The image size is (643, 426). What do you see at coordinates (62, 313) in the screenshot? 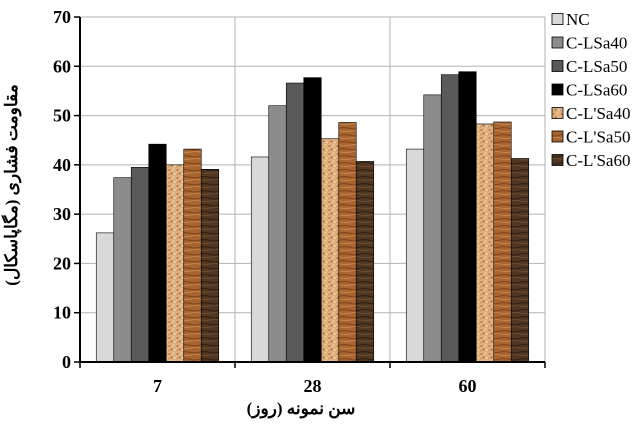
I see `y-tick-label: 10` at bounding box center [62, 313].